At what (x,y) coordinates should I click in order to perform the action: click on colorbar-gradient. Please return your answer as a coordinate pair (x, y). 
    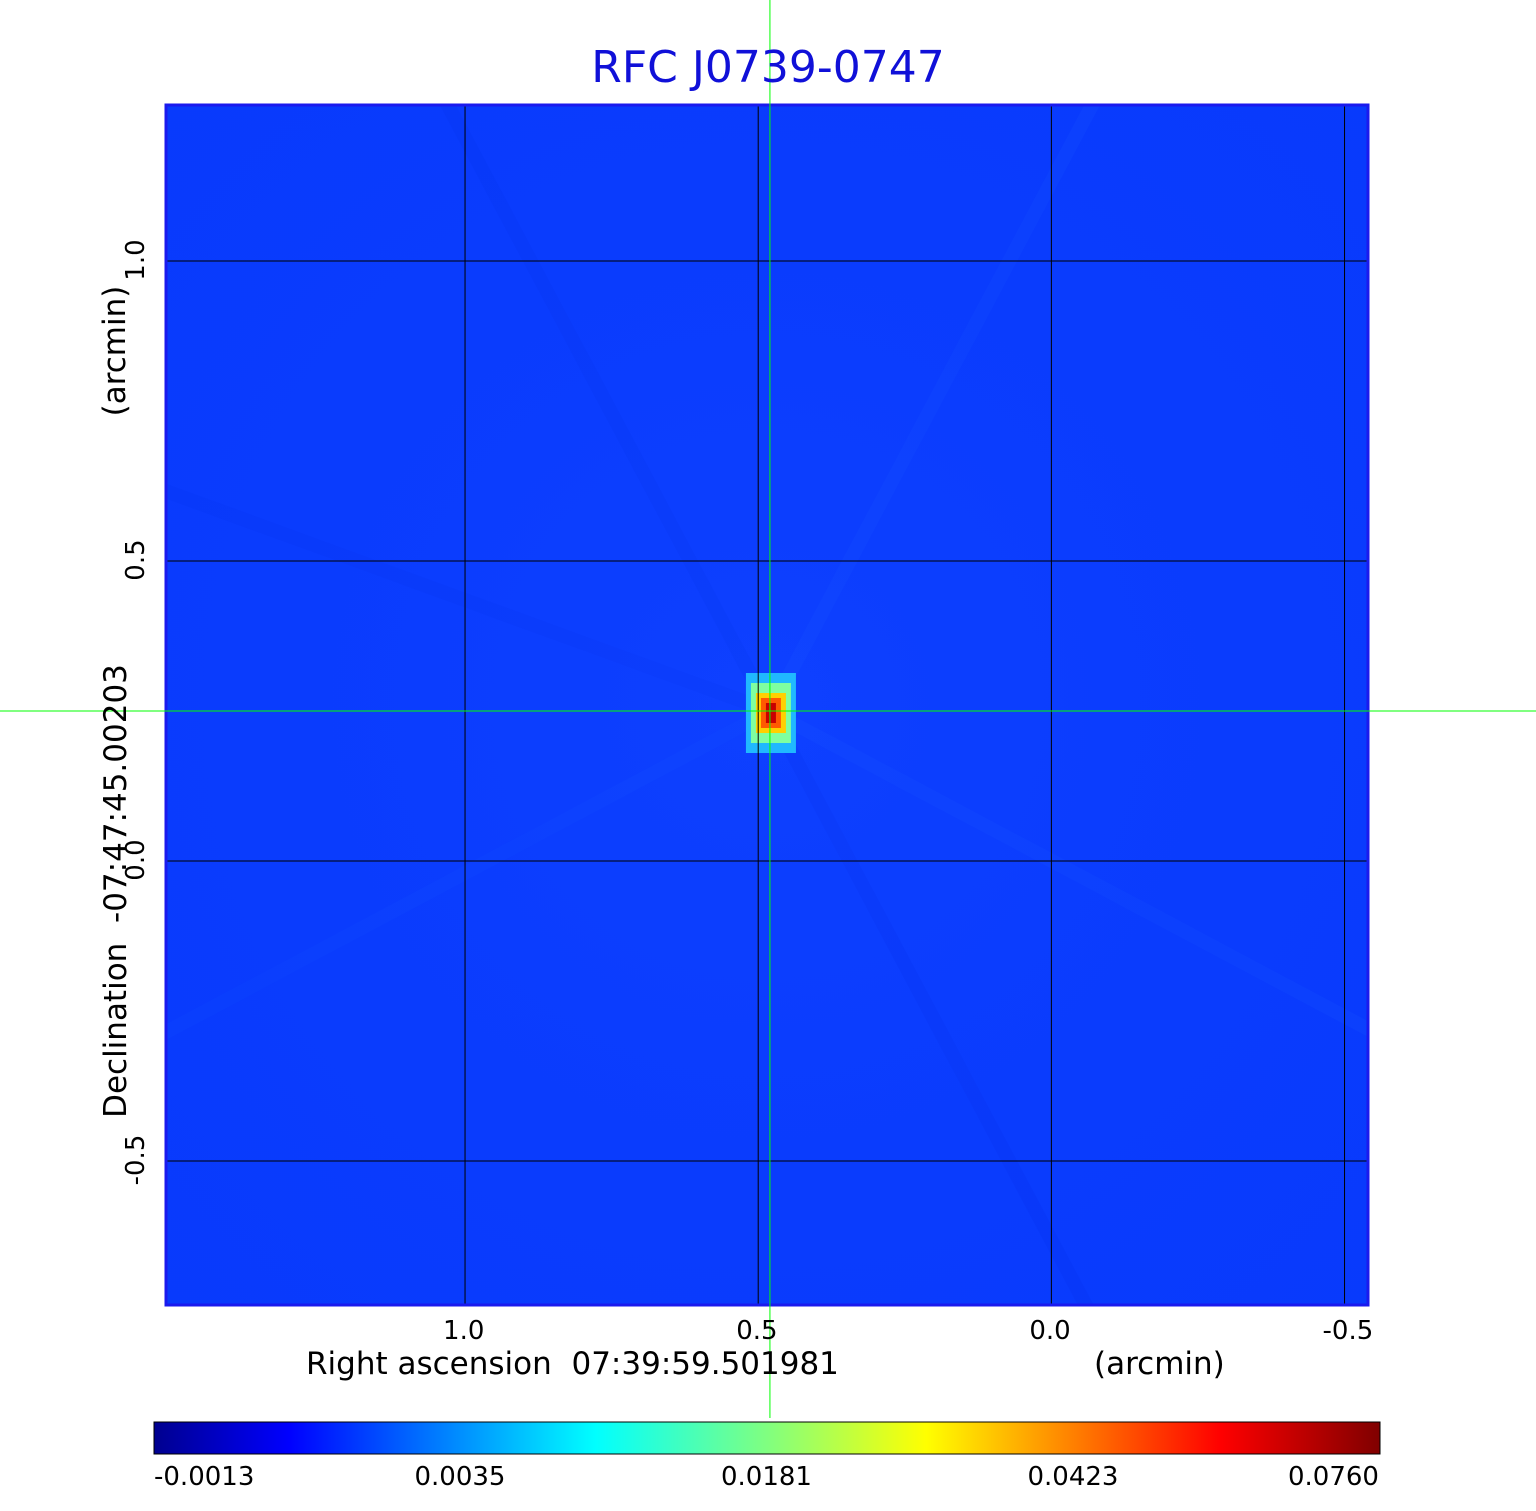
    Looking at the image, I should click on (767, 1438).